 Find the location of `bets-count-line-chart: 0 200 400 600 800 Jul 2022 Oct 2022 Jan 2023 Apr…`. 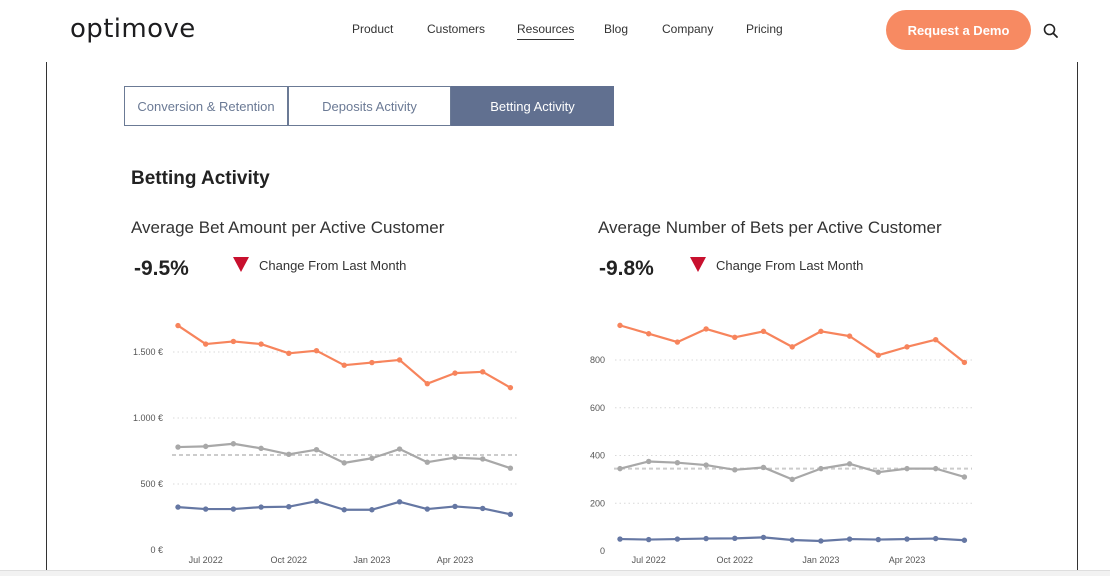

bets-count-line-chart: 0 200 400 600 800 Jul 2022 Oct 2022 Jan 2023 Apr… is located at coordinates (781, 443).